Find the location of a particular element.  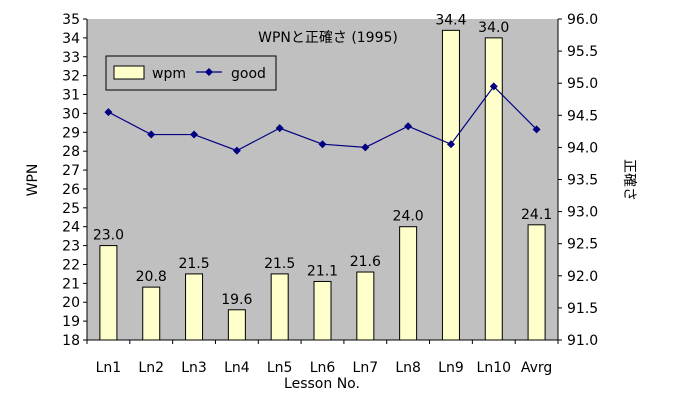

x-tick-label-Ln10: Ln10 is located at coordinates (494, 368).